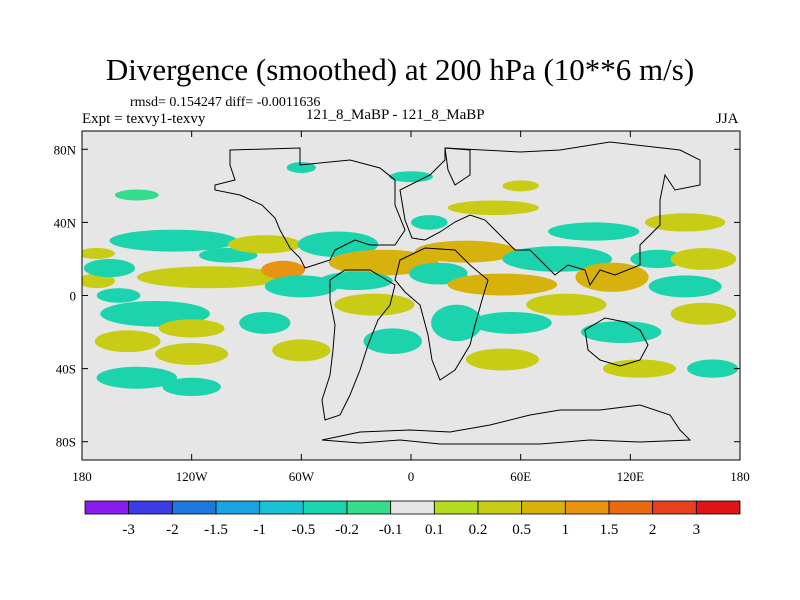  Describe the element at coordinates (347, 530) in the screenshot. I see `colorbar-label: -0.2` at that location.